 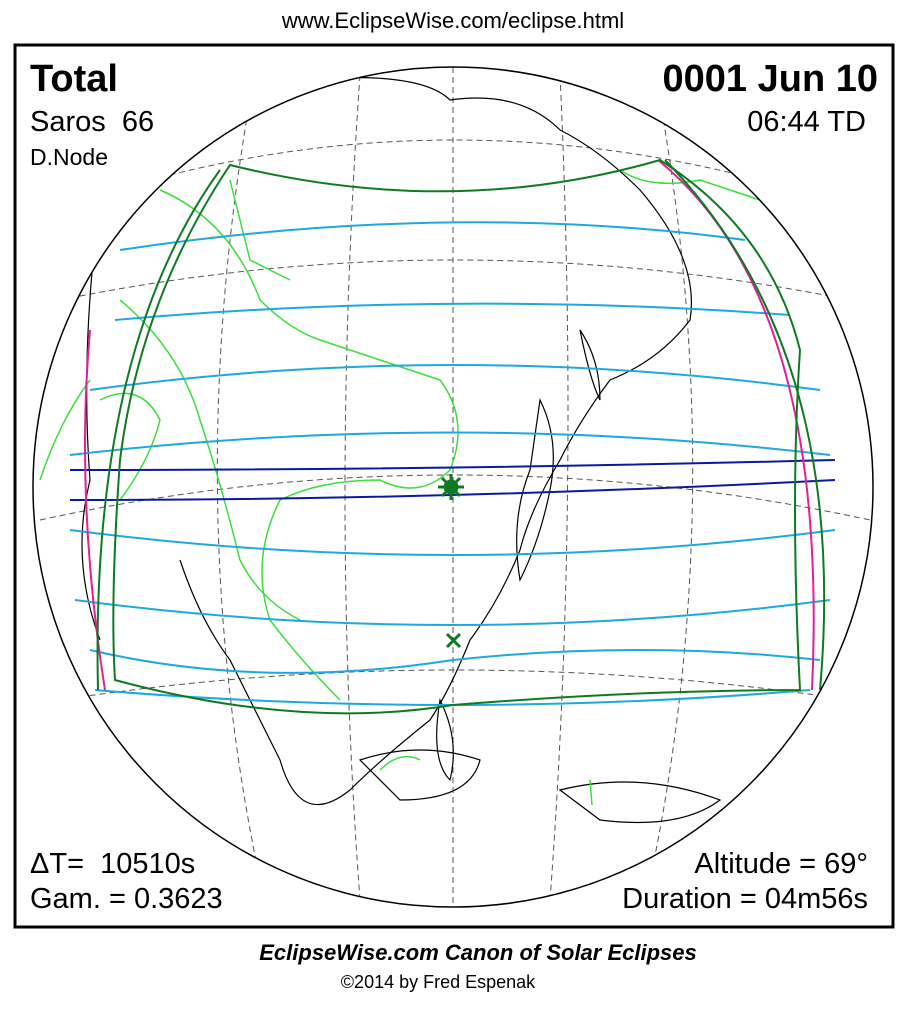 What do you see at coordinates (452, 20) in the screenshot?
I see `url: www.EclipseWise.com/eclipse.html` at bounding box center [452, 20].